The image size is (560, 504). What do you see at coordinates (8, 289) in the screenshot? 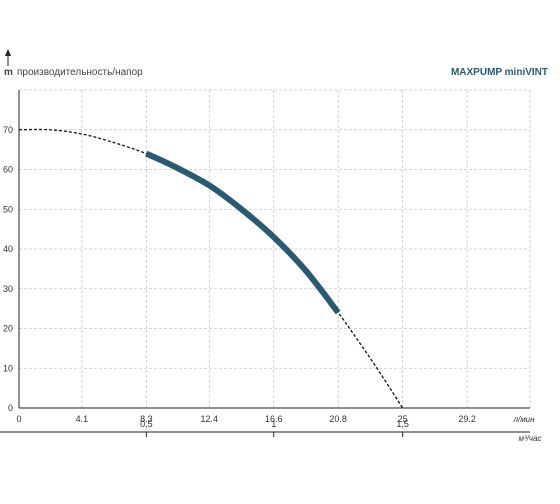
I see `y-tick-label: 30` at bounding box center [8, 289].